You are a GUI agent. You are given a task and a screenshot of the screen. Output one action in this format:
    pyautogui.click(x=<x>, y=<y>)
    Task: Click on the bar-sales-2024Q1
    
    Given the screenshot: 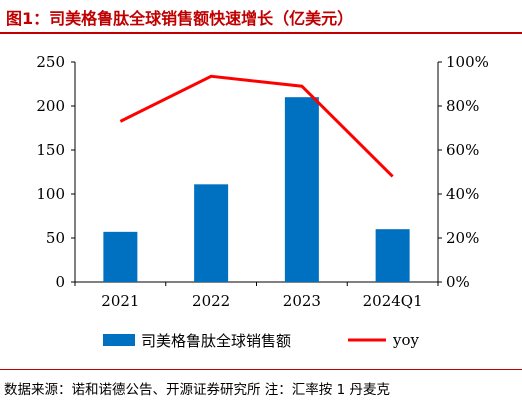 What is the action you would take?
    pyautogui.click(x=392, y=255)
    